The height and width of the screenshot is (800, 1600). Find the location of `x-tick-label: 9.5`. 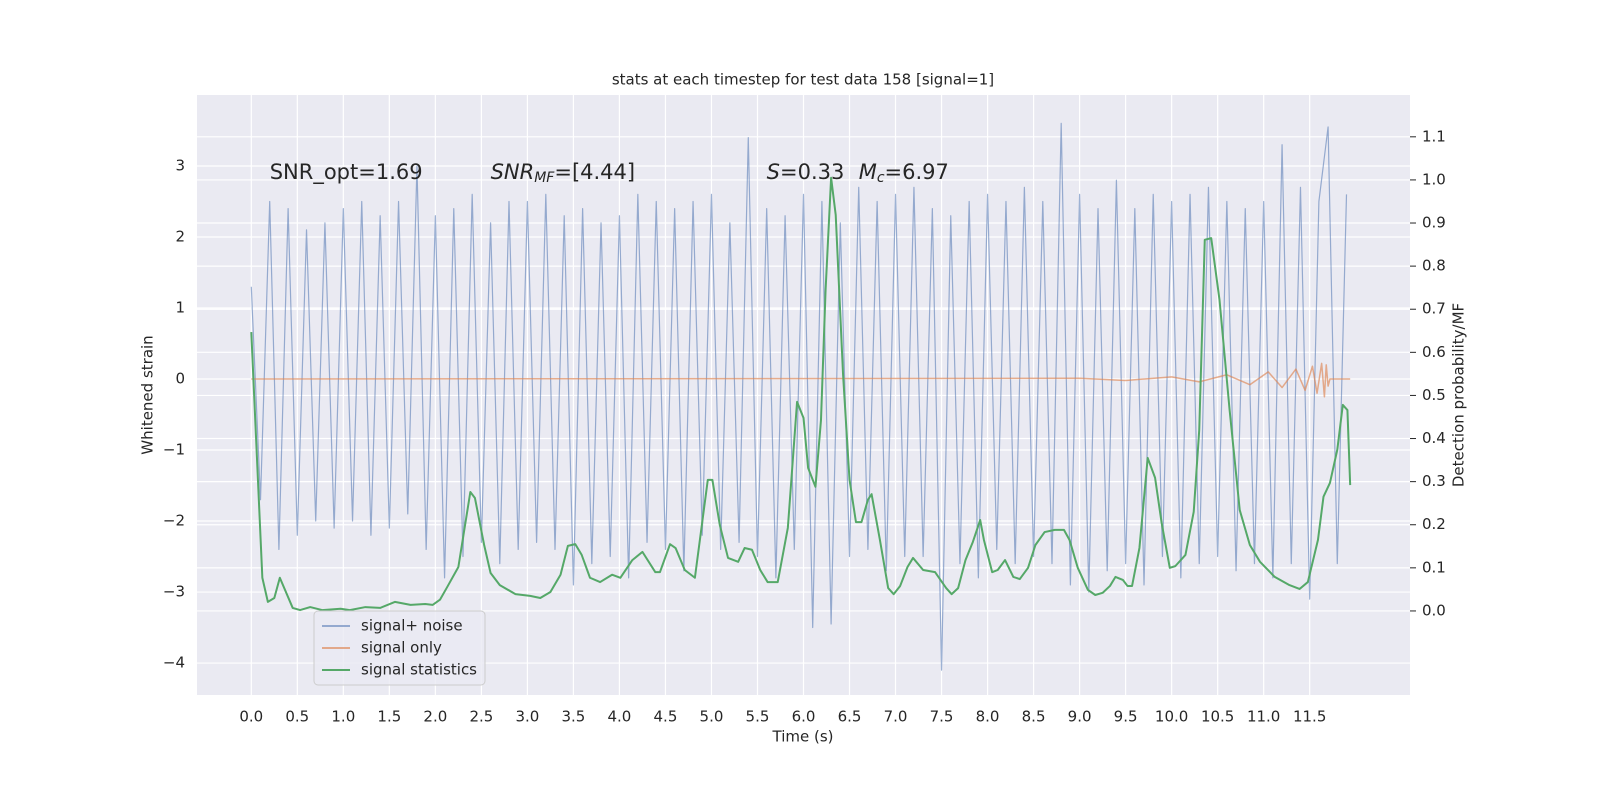

x-tick-label: 9.5 is located at coordinates (1126, 717).